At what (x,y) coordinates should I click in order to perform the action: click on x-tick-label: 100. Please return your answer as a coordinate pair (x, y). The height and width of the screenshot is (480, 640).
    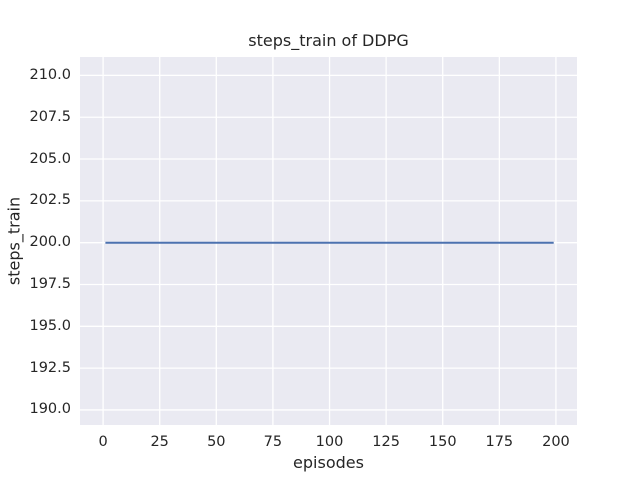
    Looking at the image, I should click on (329, 442).